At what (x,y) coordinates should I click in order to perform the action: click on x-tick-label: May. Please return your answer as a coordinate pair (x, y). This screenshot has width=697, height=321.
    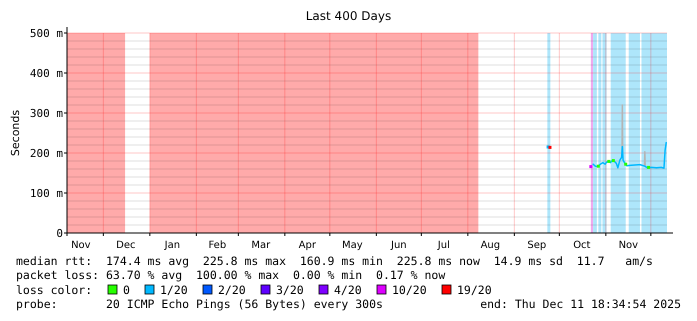
    Looking at the image, I should click on (352, 245).